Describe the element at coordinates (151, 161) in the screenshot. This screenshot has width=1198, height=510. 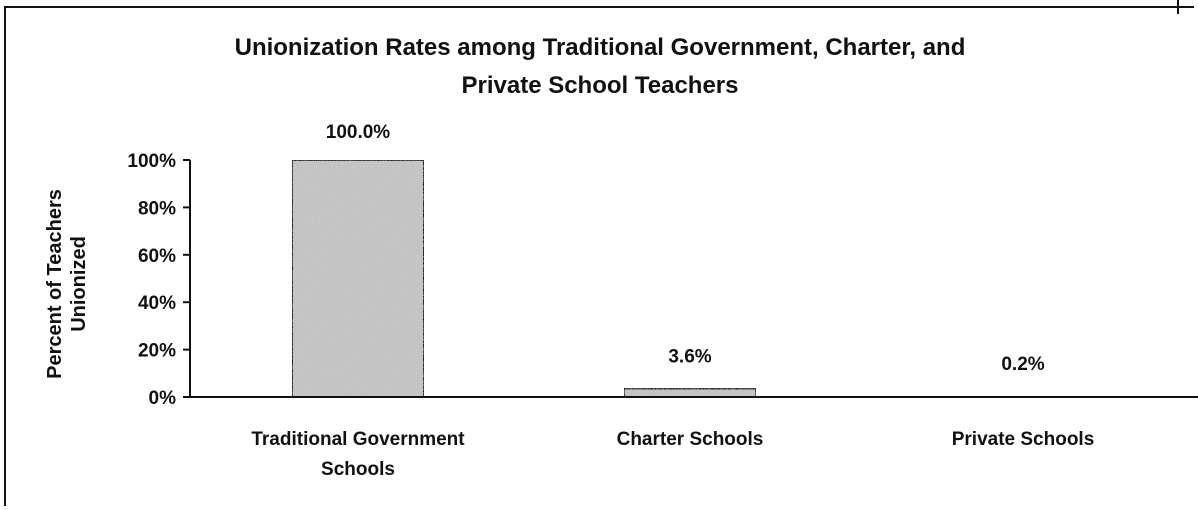
I see `y-tick-label: 100%` at that location.